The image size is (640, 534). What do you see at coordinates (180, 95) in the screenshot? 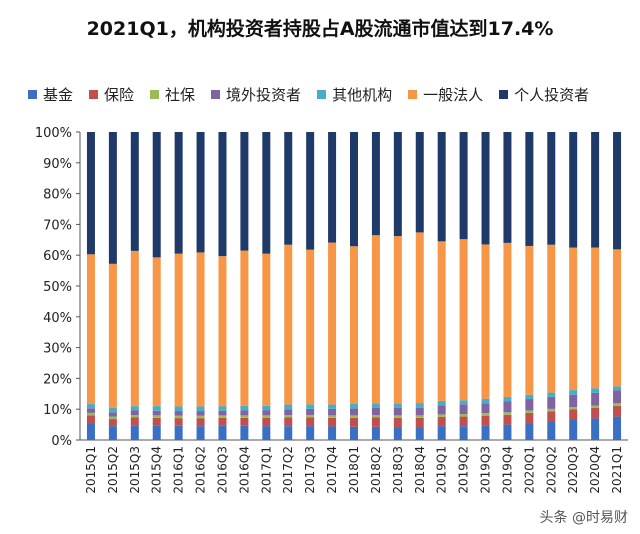
I see `legend-label: 社保` at bounding box center [180, 95].